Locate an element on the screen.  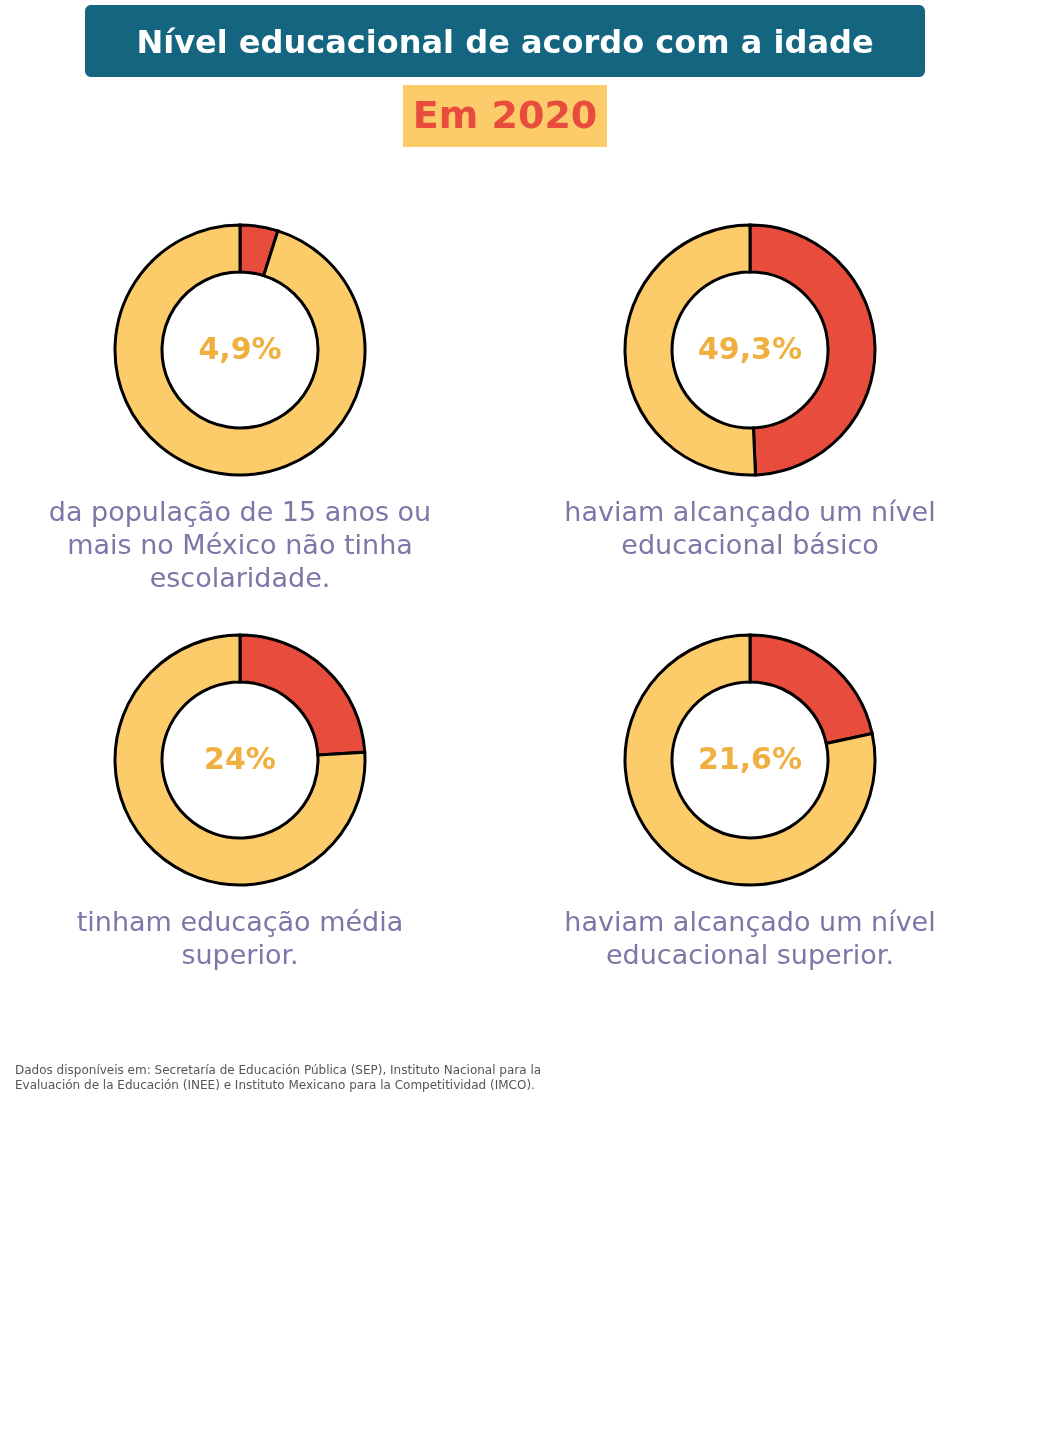
text: haviam alcançado um nível educacional básico is located at coordinates (750, 528).